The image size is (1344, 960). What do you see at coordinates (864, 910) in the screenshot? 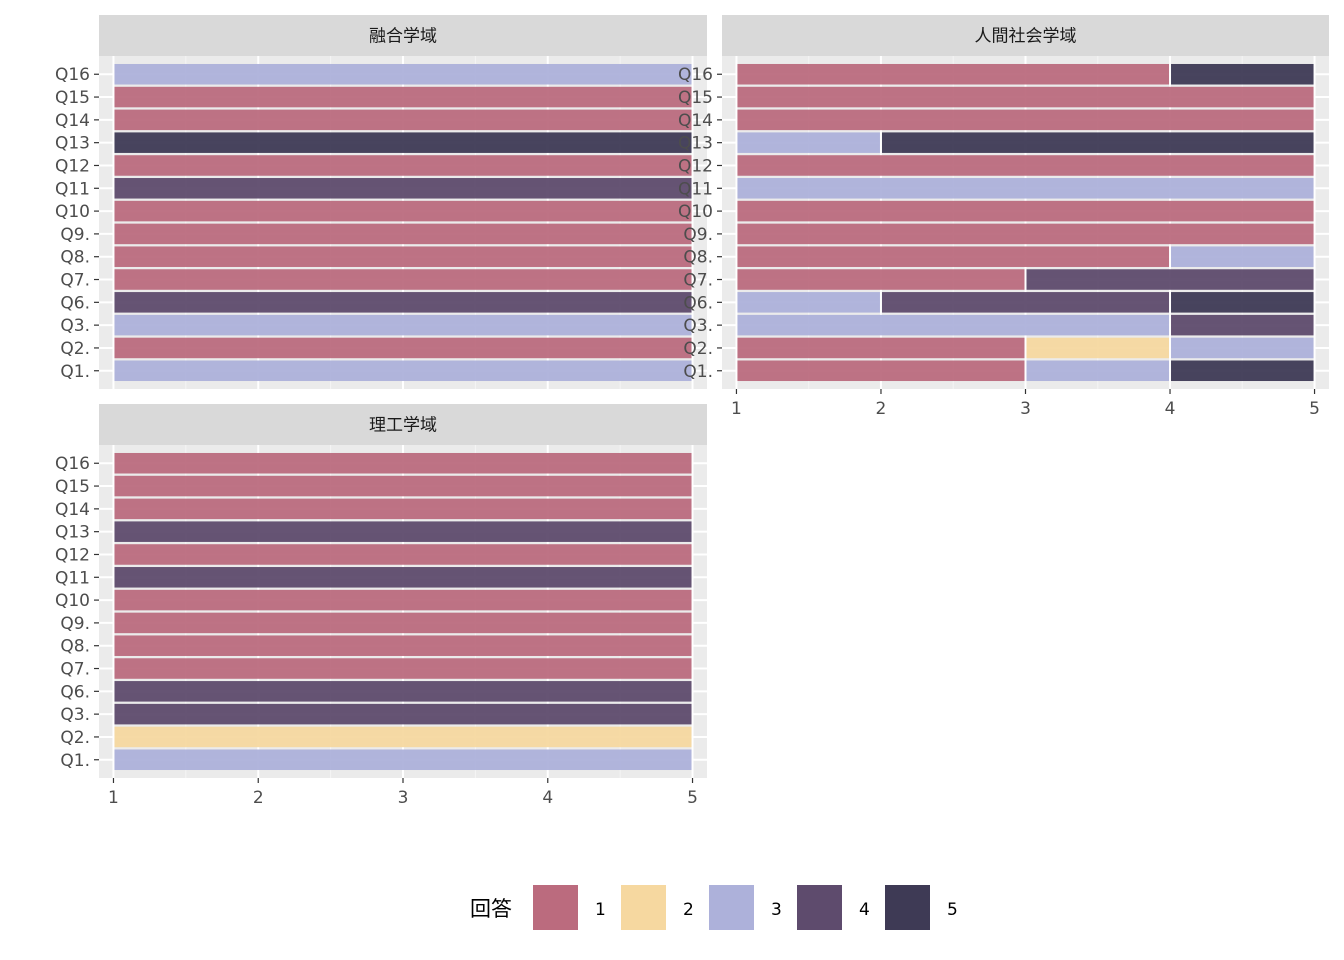
I see `legend-label: 4` at bounding box center [864, 910].